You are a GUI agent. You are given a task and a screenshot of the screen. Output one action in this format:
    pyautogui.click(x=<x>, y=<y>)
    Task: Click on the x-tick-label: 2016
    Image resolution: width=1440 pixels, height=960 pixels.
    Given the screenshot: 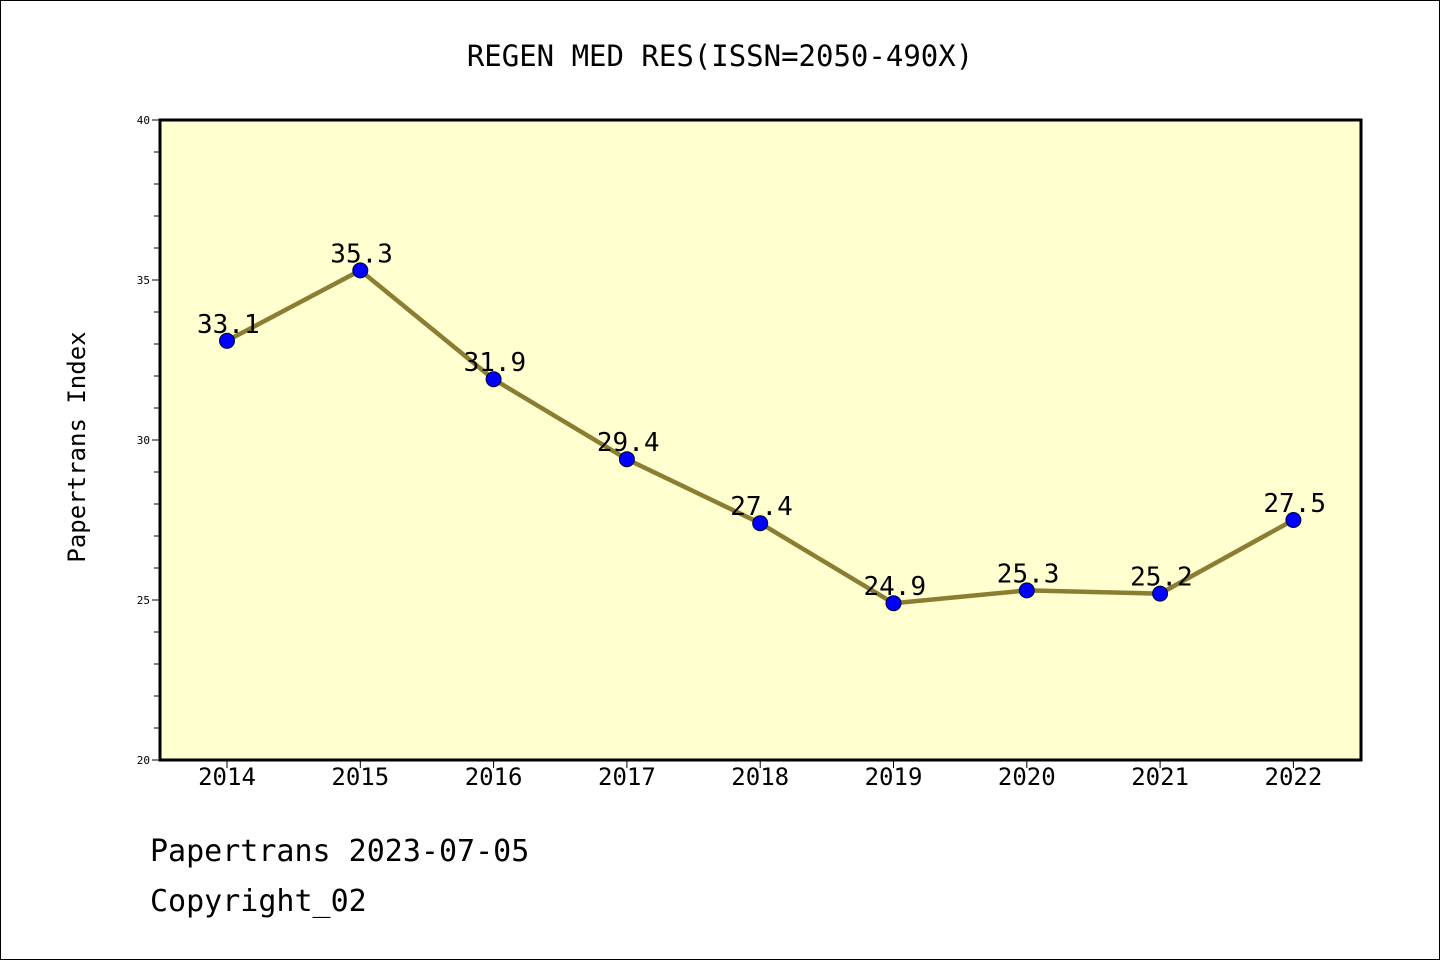 What is the action you would take?
    pyautogui.click(x=494, y=777)
    